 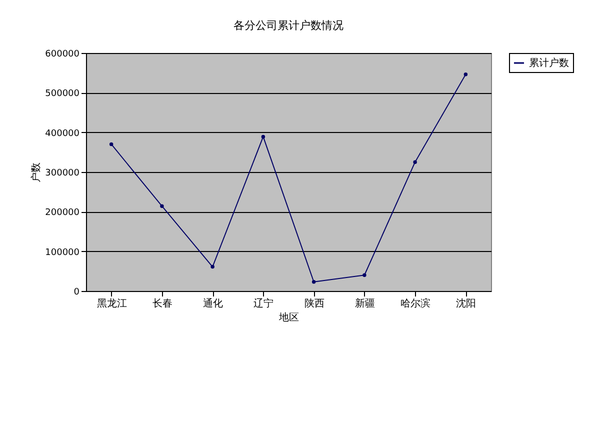 What do you see at coordinates (62, 213) in the screenshot?
I see `y-tick-label: 200000` at bounding box center [62, 213].